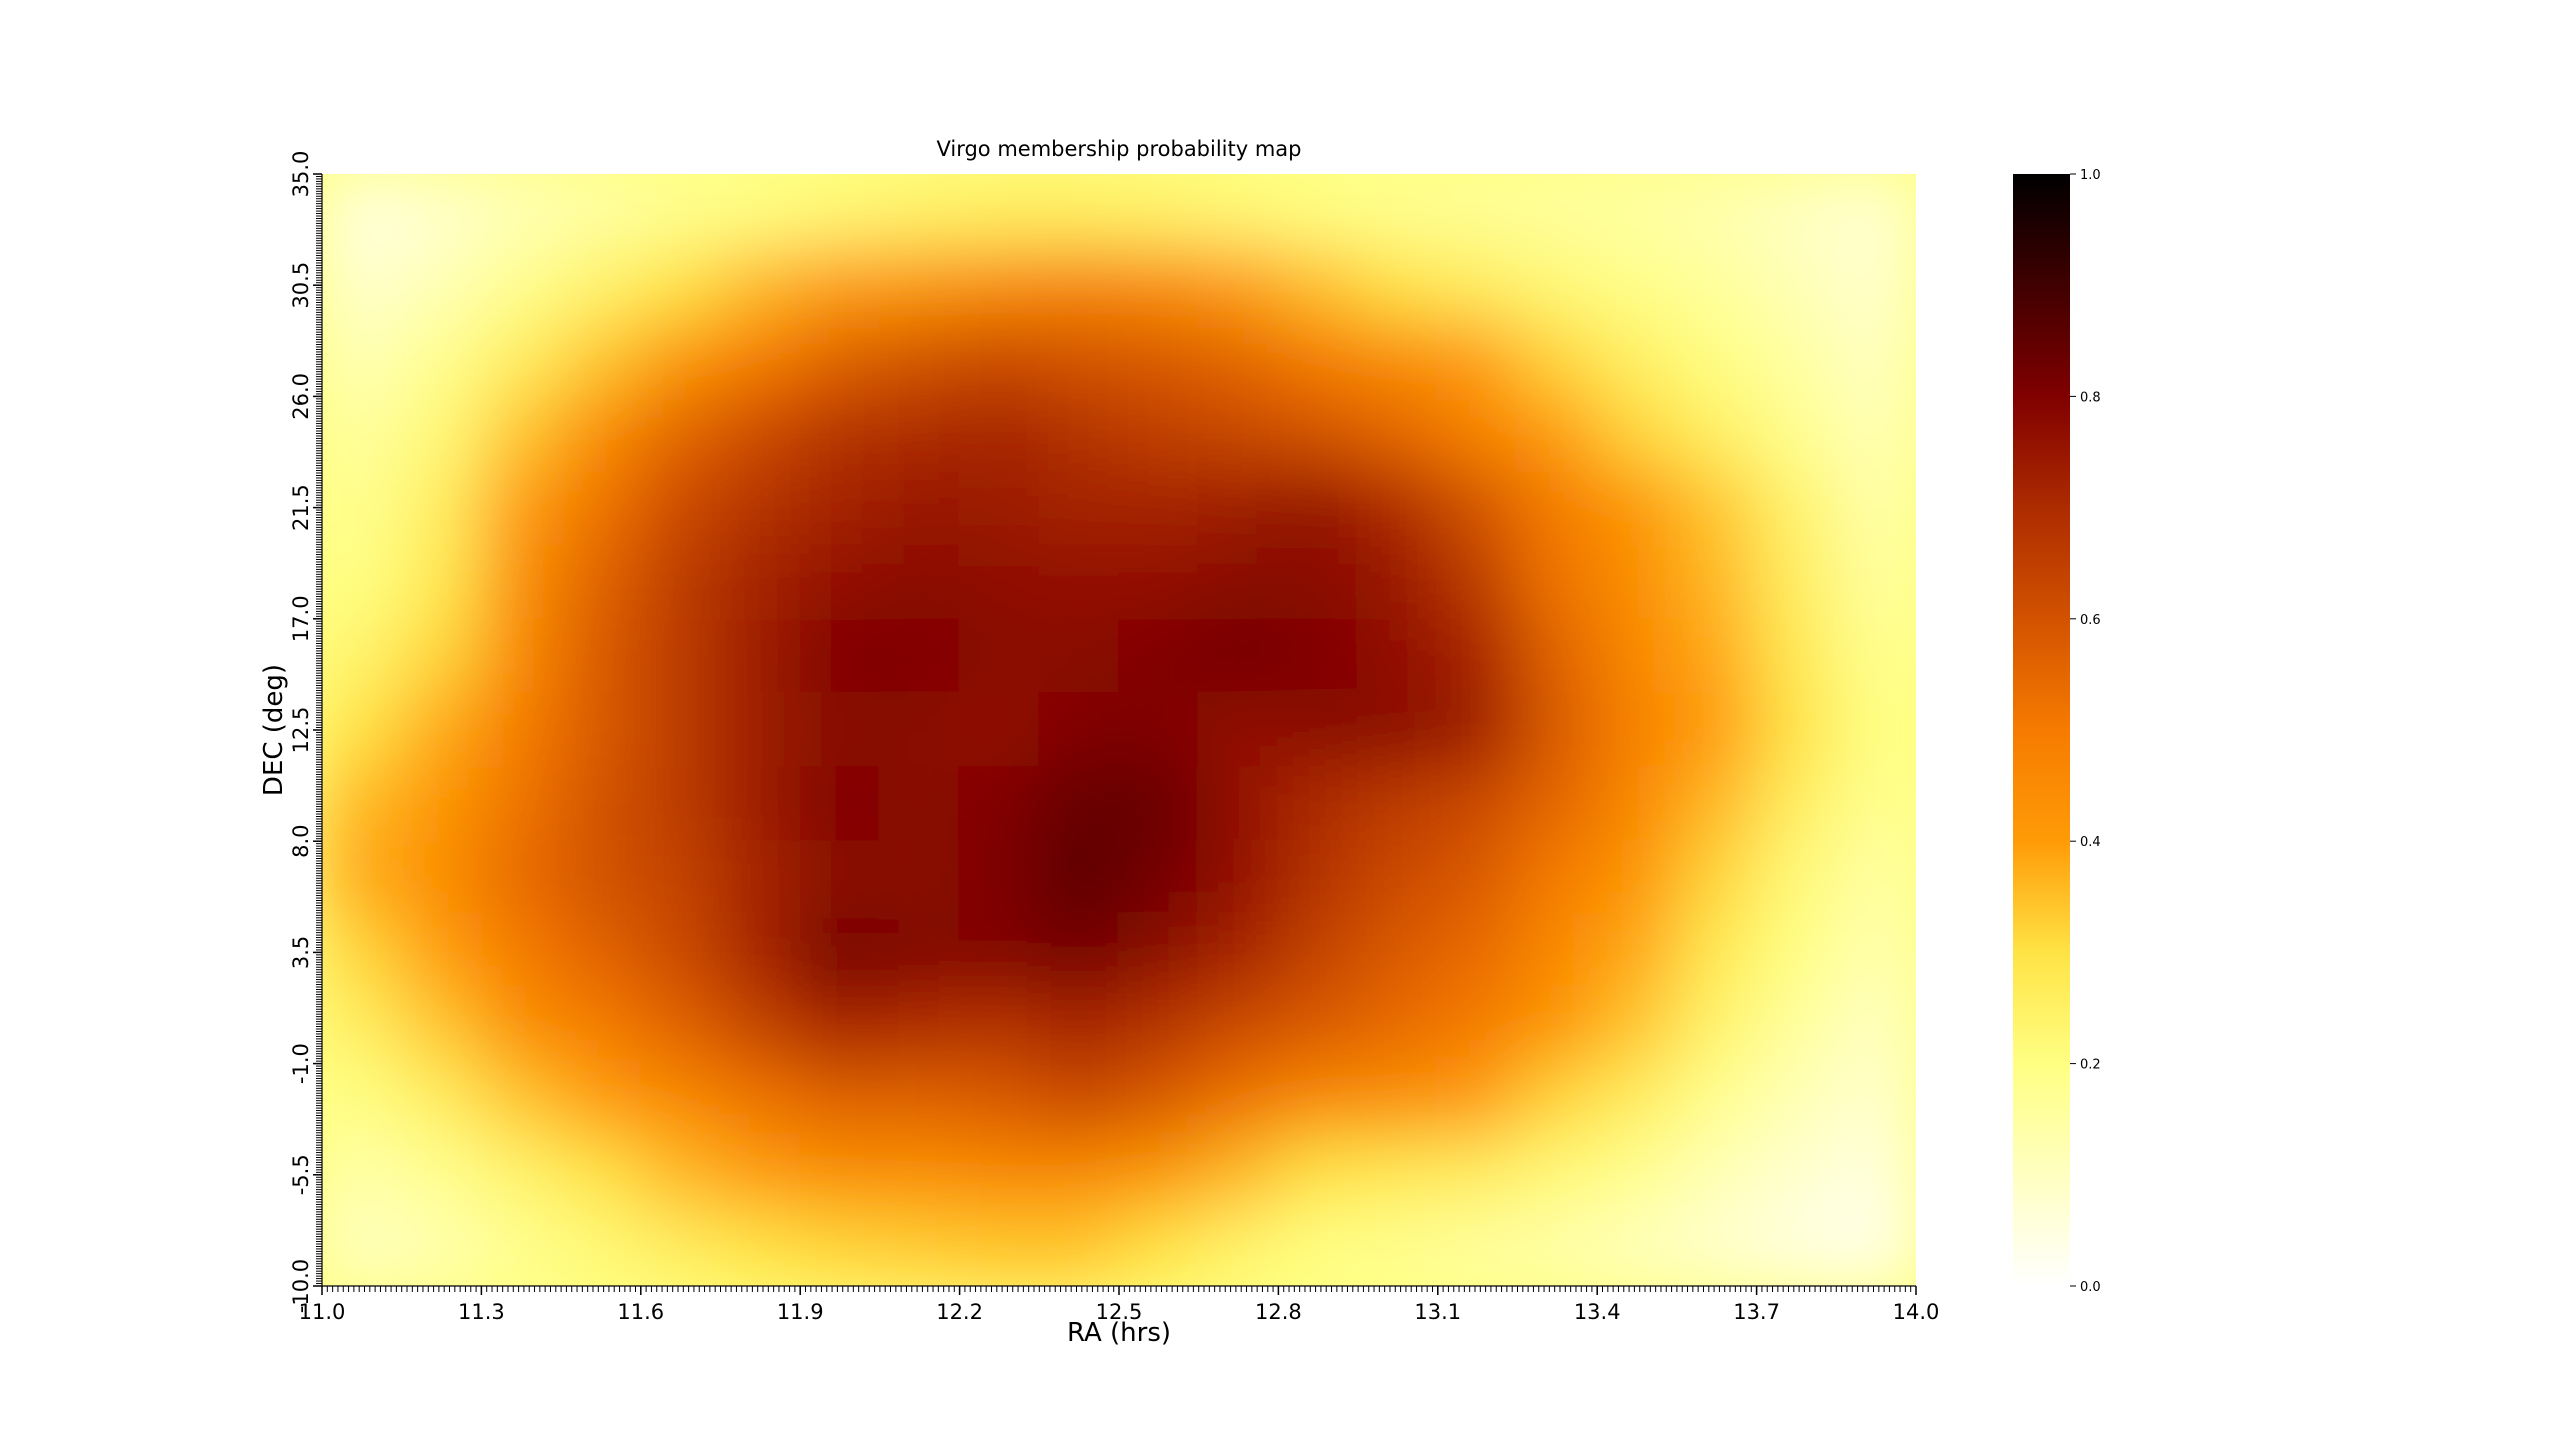 The height and width of the screenshot is (1440, 2560). I want to click on x-tick-label: 13.7, so click(1756, 1312).